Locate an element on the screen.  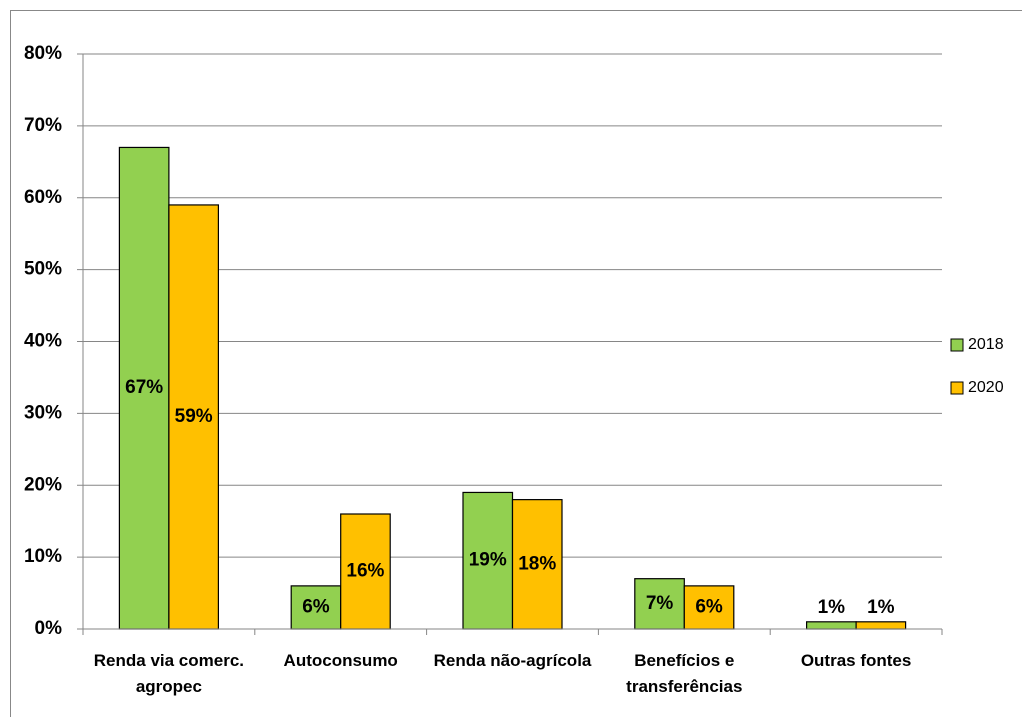
legend: 2018 2020 is located at coordinates (977, 366).